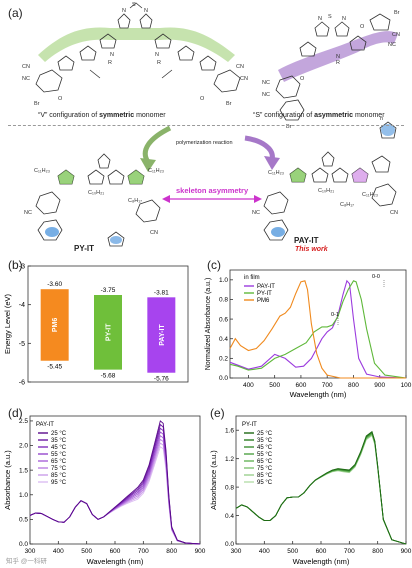 Image resolution: width=412 pixels, height=568 pixels. I want to click on pay-it-thiophene-top, so click(388, 130).